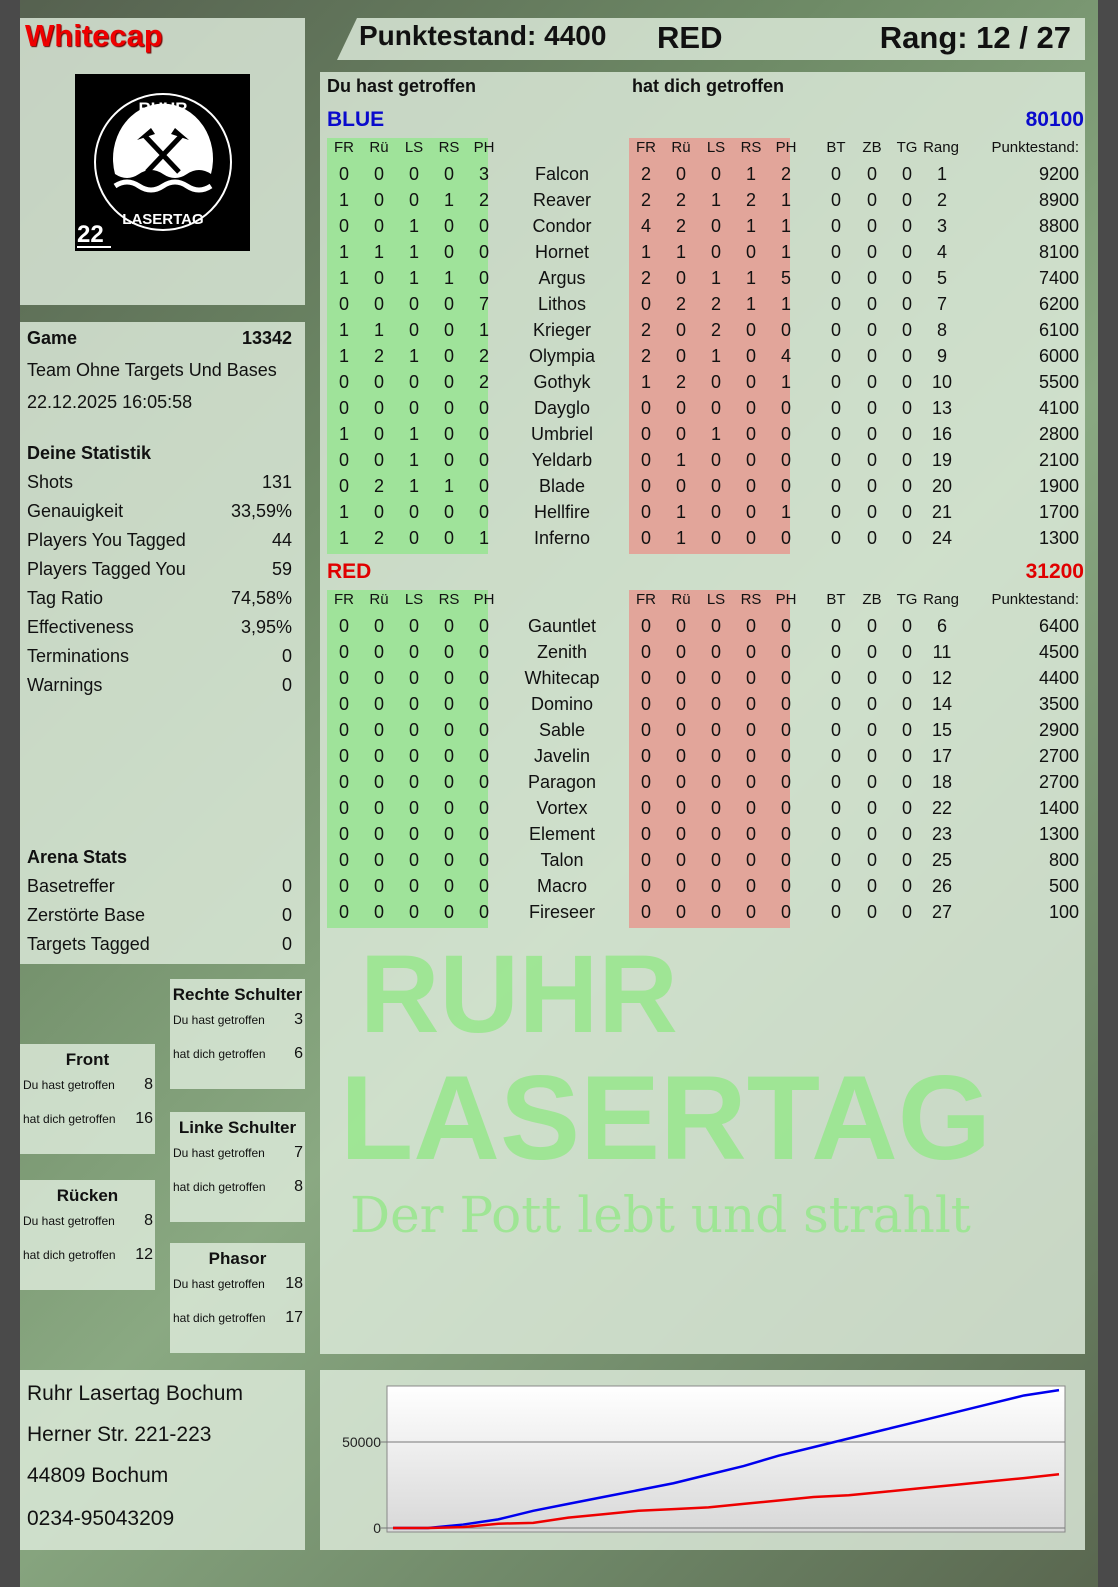 The image size is (1118, 1587). I want to click on col-header-points: Punktestand:, so click(1035, 599).